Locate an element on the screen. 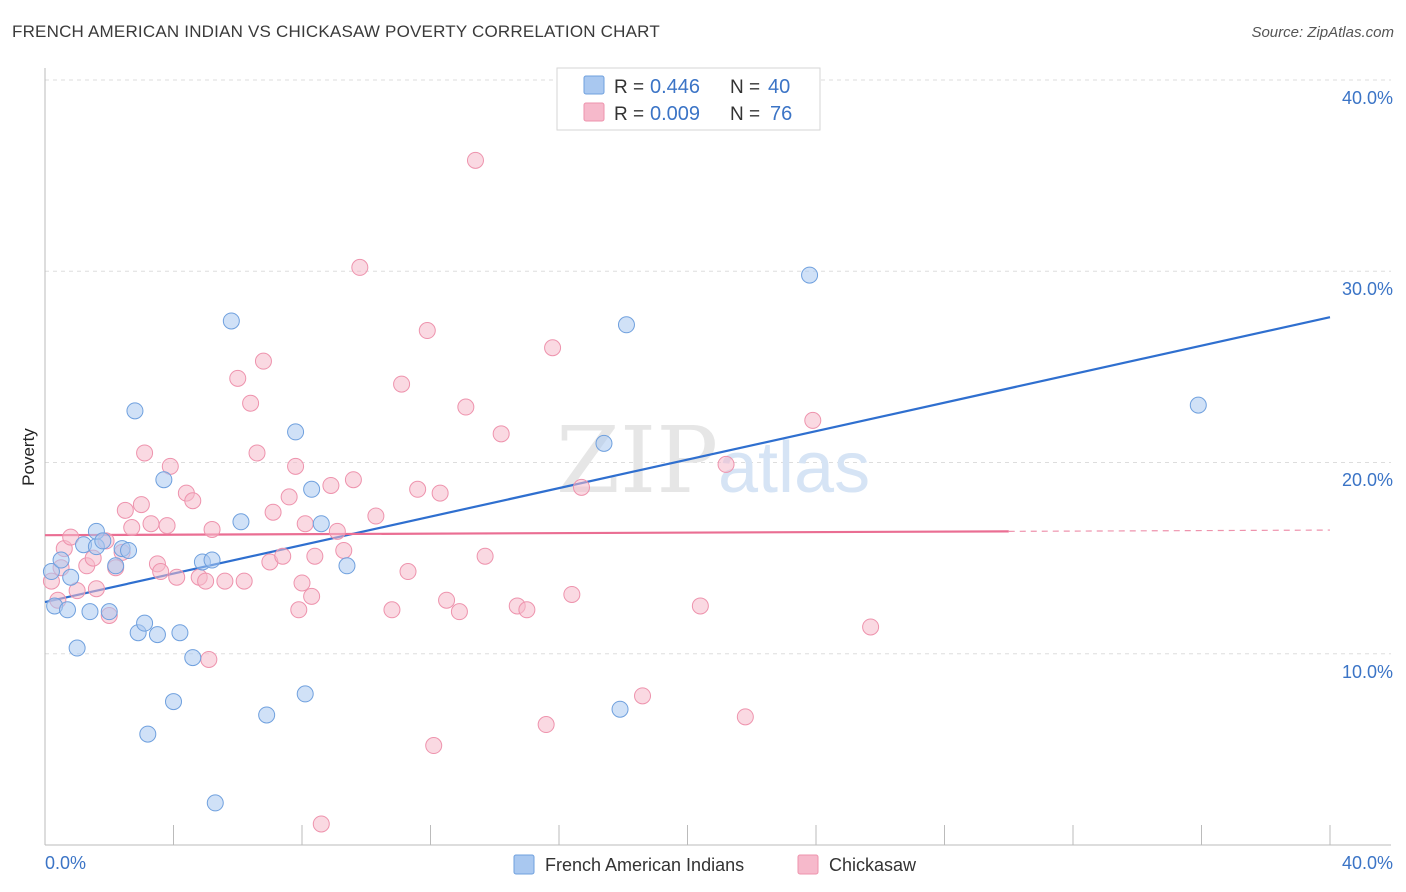 This screenshot has height=892, width=1406. watermark-atlas: atlas is located at coordinates (794, 468).